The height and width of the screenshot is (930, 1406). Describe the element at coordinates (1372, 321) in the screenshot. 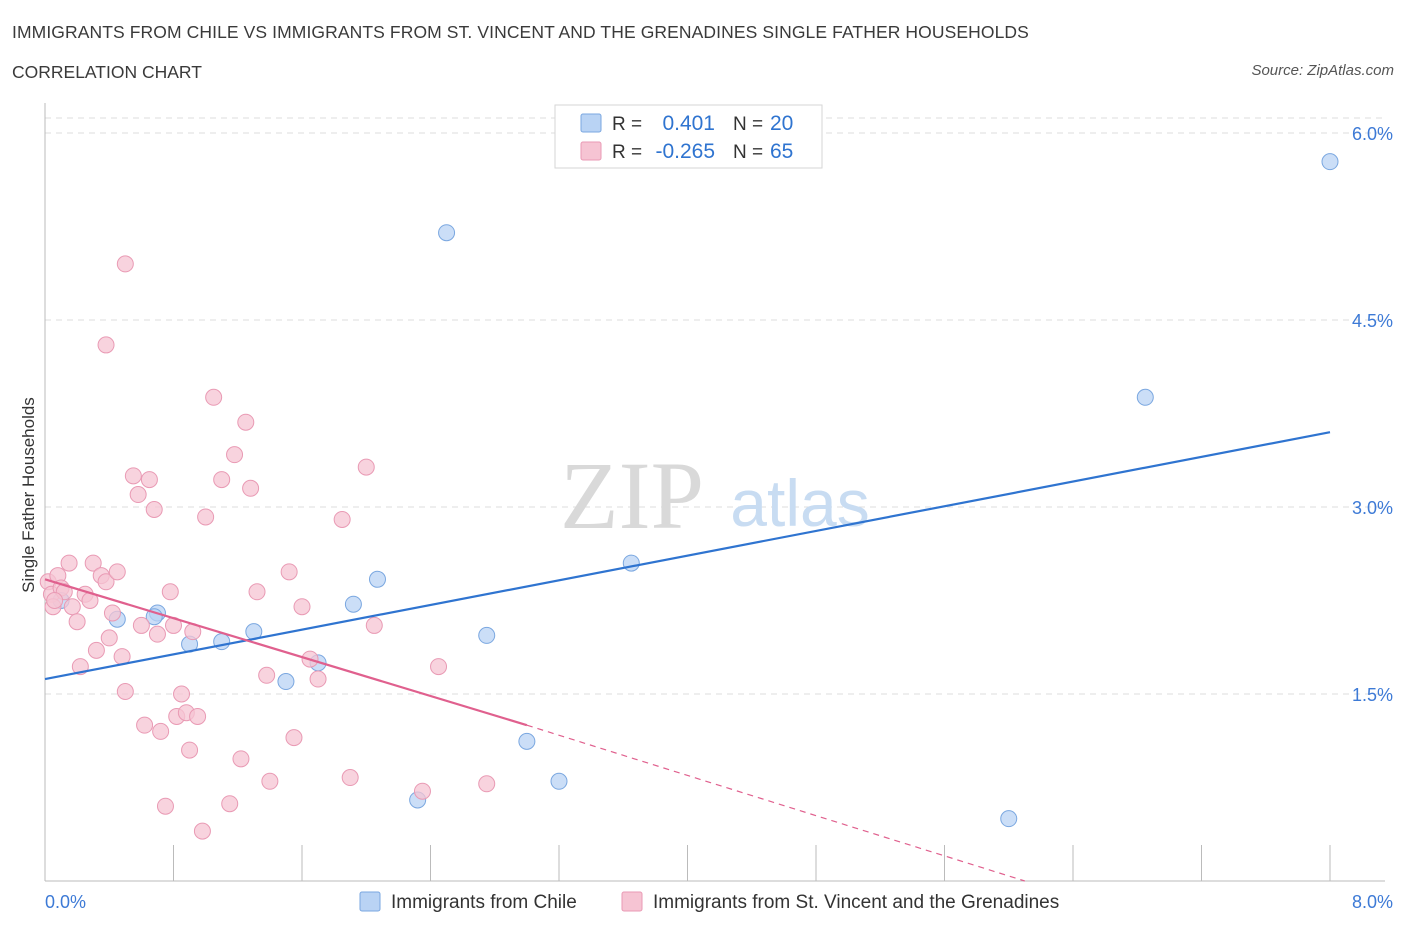

I see `y-tick-label: 4.5%` at that location.